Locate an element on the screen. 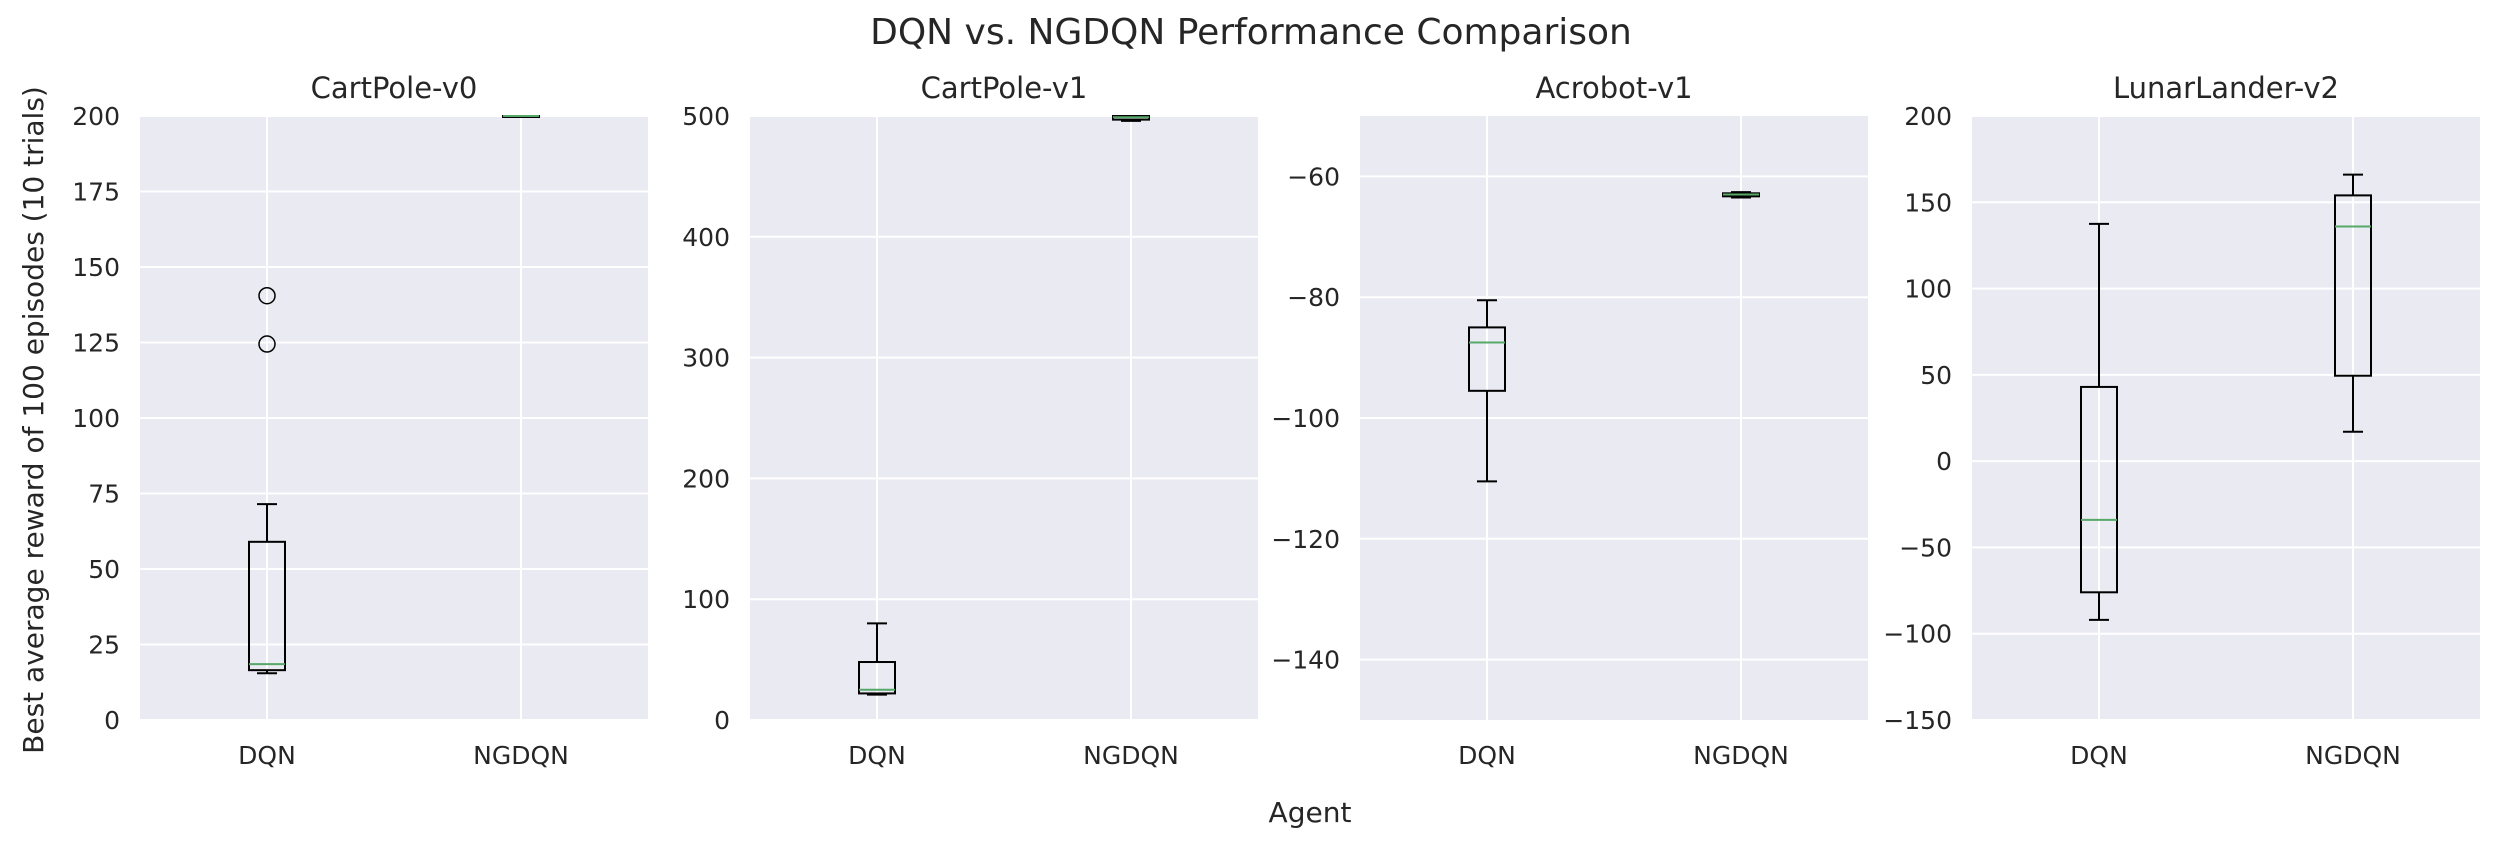 This screenshot has width=2504, height=847. y-tick-label: −80 is located at coordinates (1313, 297).